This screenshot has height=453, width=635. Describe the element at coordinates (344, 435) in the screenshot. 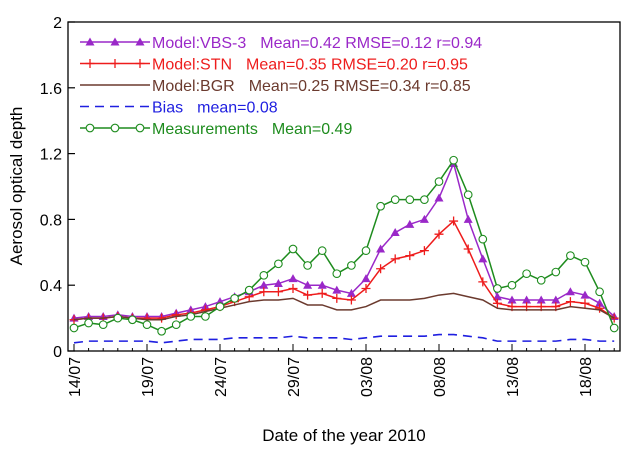

I see `x-axis-label: Date of the year 2010` at that location.